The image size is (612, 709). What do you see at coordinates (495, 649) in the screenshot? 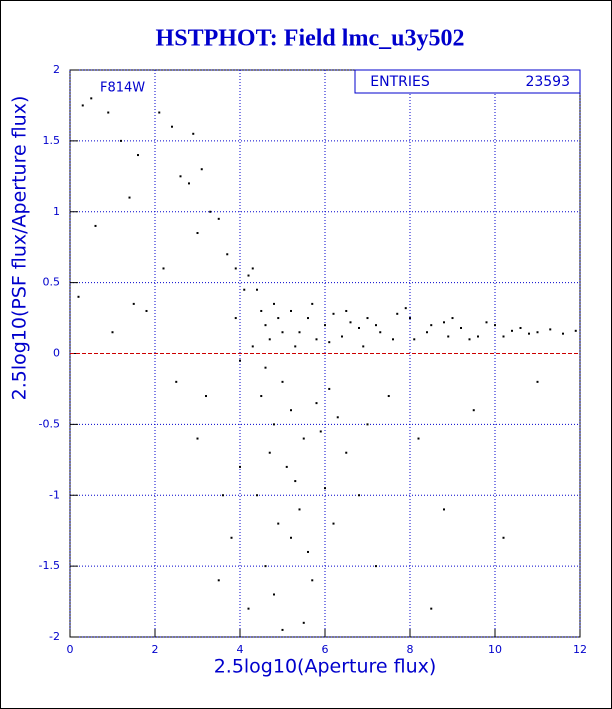
I see `x-tick-label: 10` at bounding box center [495, 649].